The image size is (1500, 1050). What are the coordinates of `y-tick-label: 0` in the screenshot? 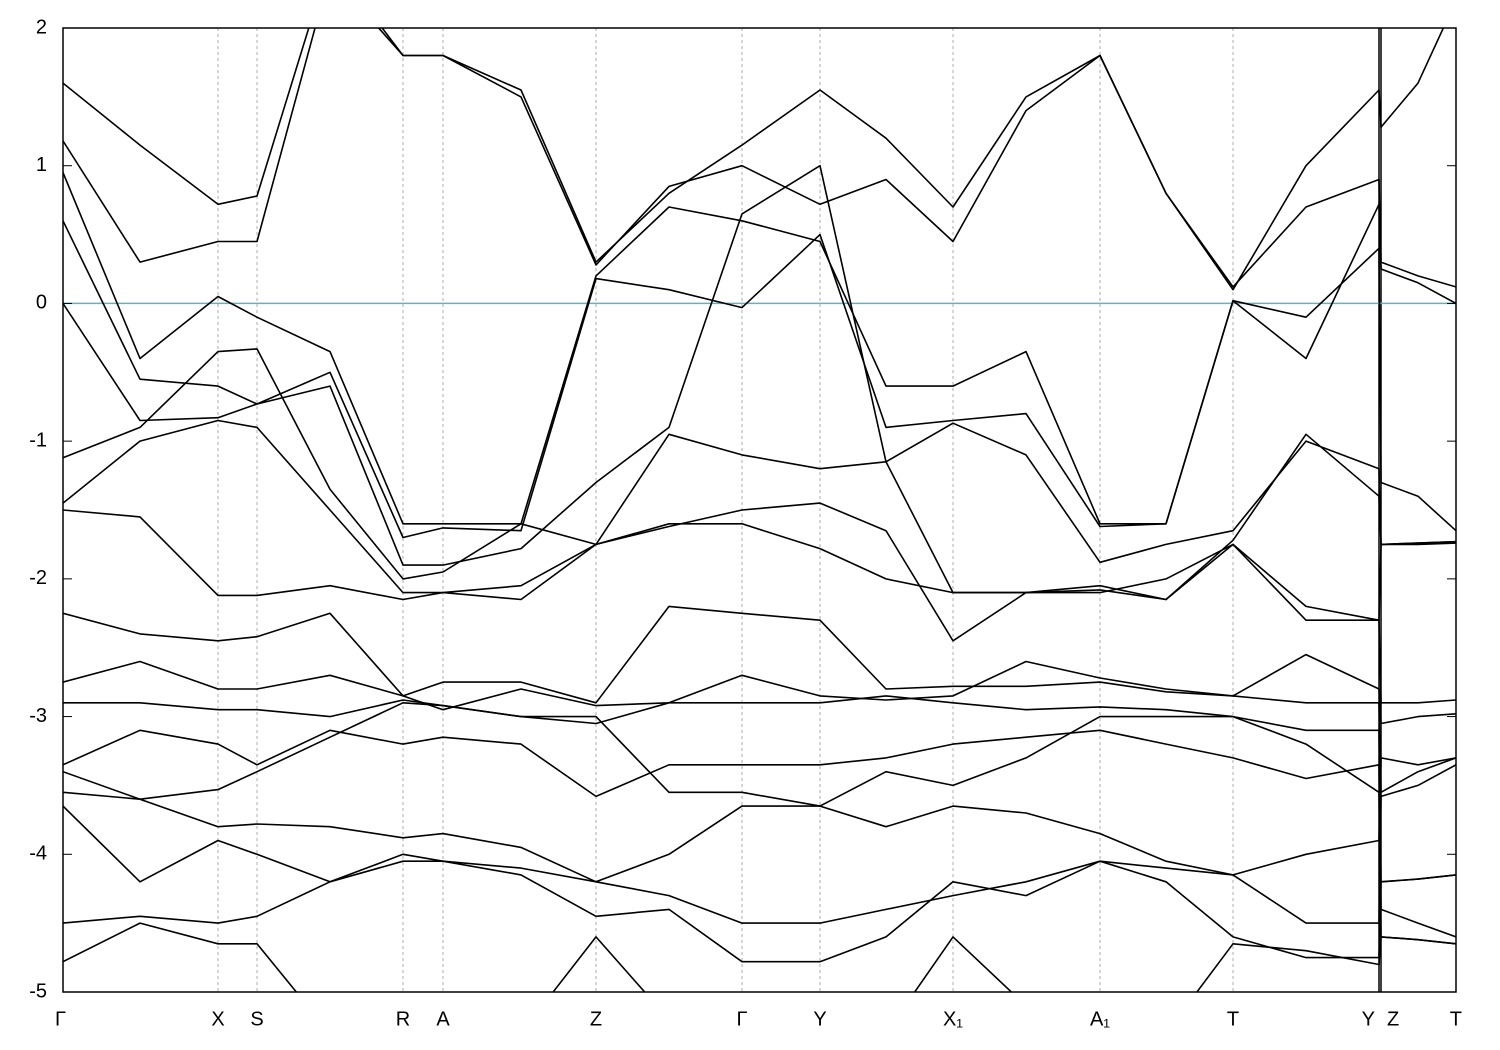 It's located at (41, 303).